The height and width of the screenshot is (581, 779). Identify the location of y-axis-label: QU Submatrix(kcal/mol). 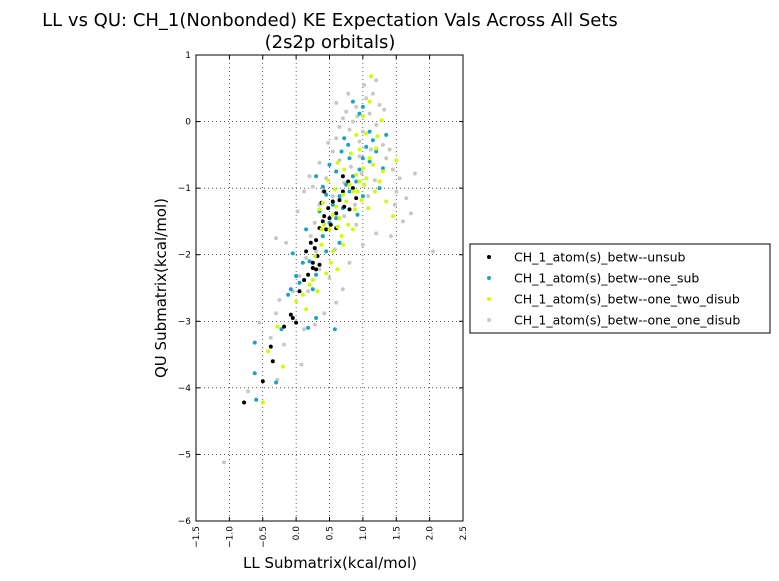
(161, 288).